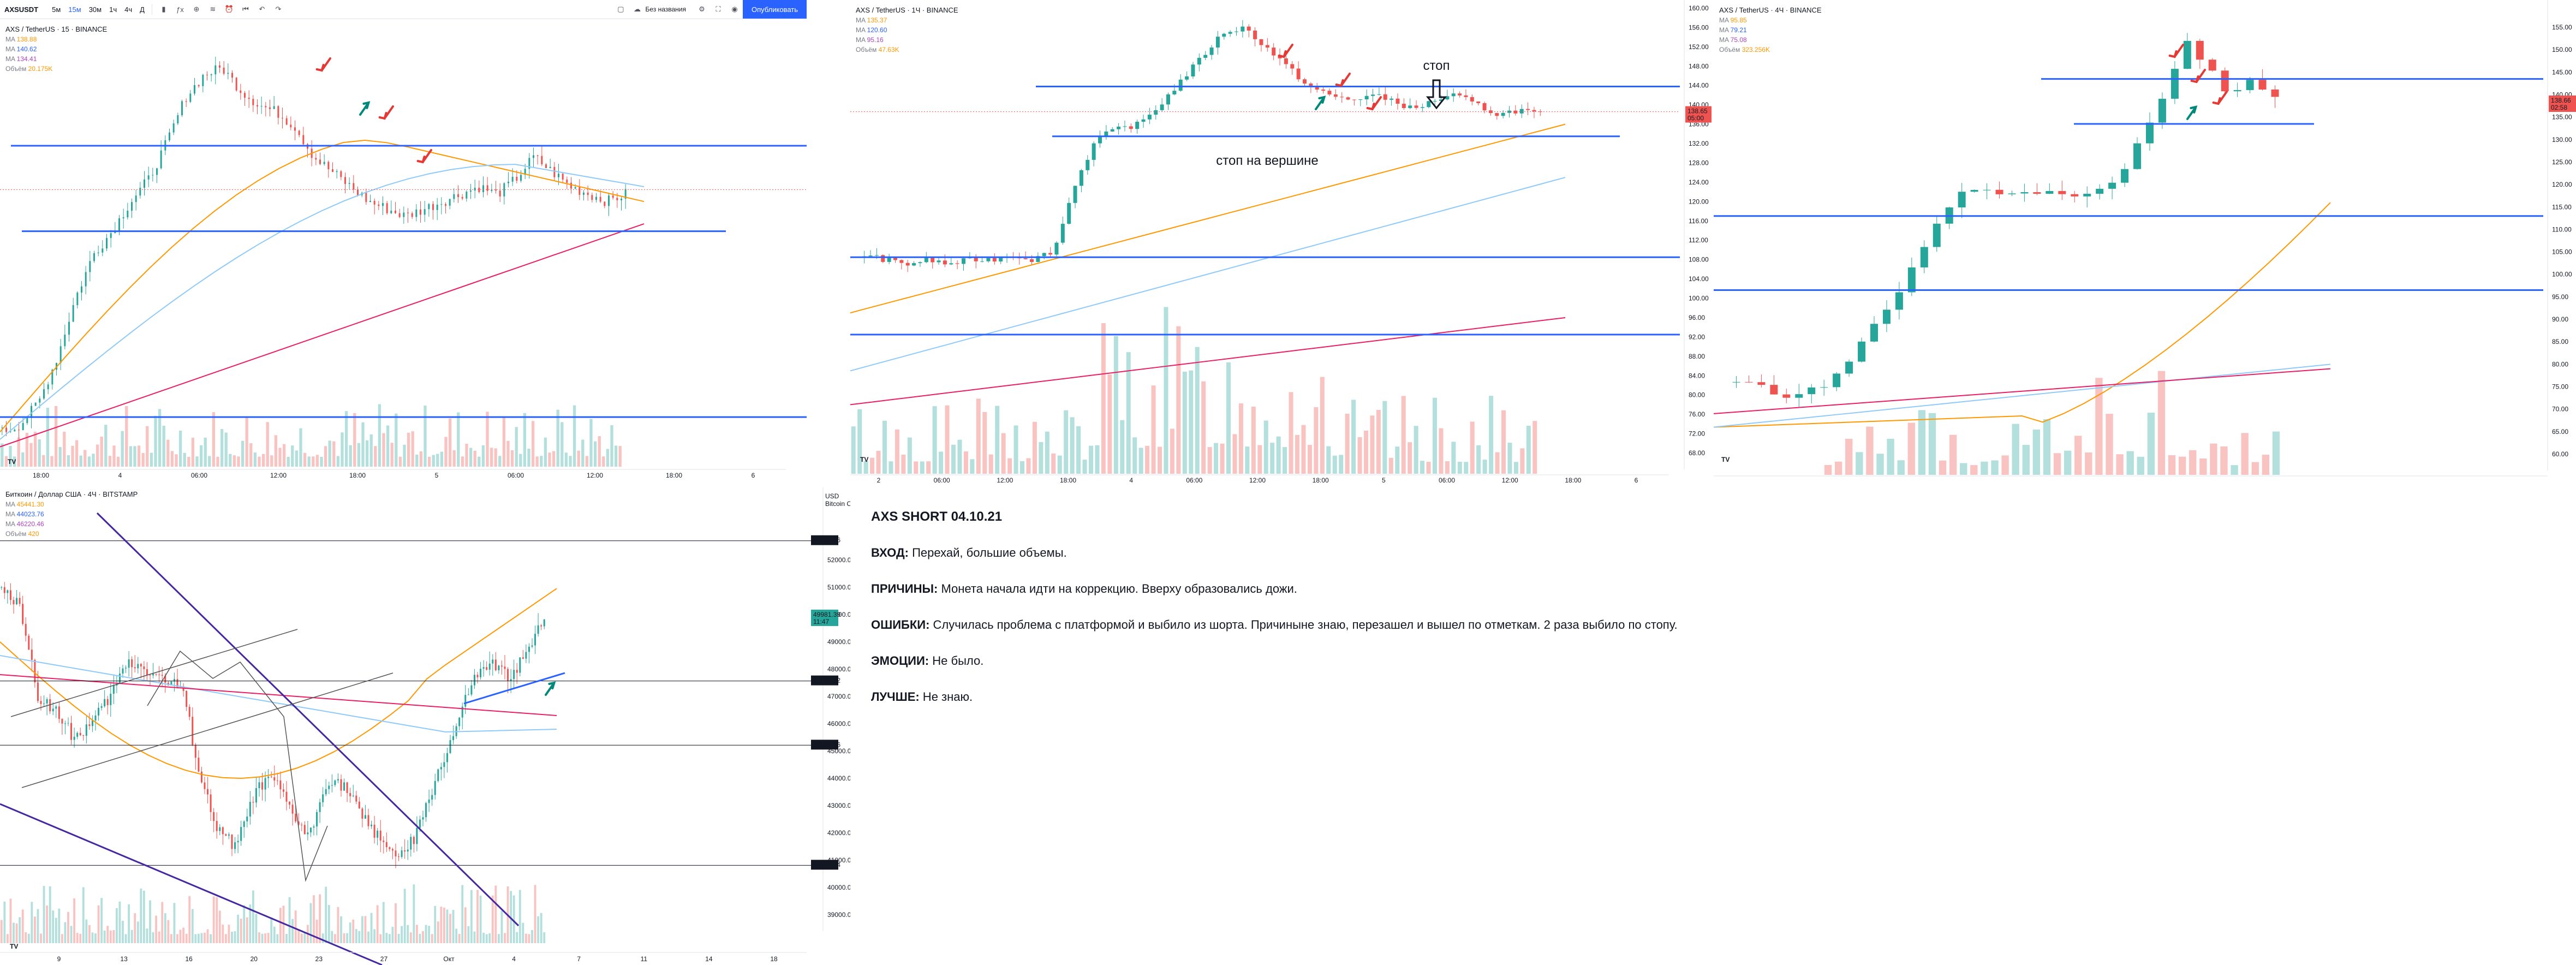  Describe the element at coordinates (718, 9) in the screenshot. I see `fullscreen-icon: ⛶` at that location.